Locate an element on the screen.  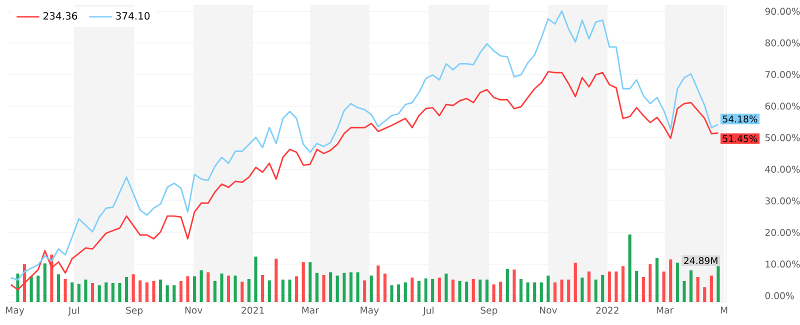
y-tick-label: 70.00% is located at coordinates (782, 74).